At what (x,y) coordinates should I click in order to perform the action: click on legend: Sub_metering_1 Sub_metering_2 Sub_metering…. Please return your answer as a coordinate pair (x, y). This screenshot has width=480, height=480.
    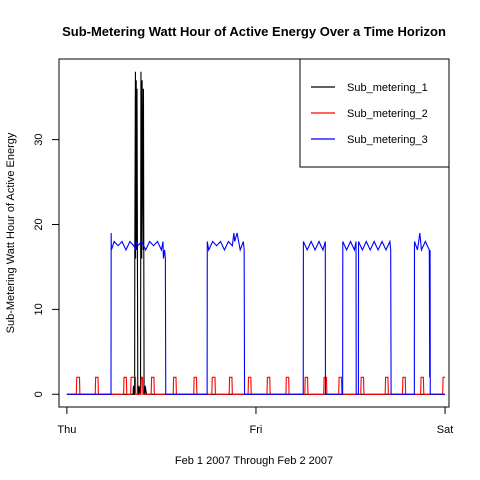
    Looking at the image, I should click on (374, 113).